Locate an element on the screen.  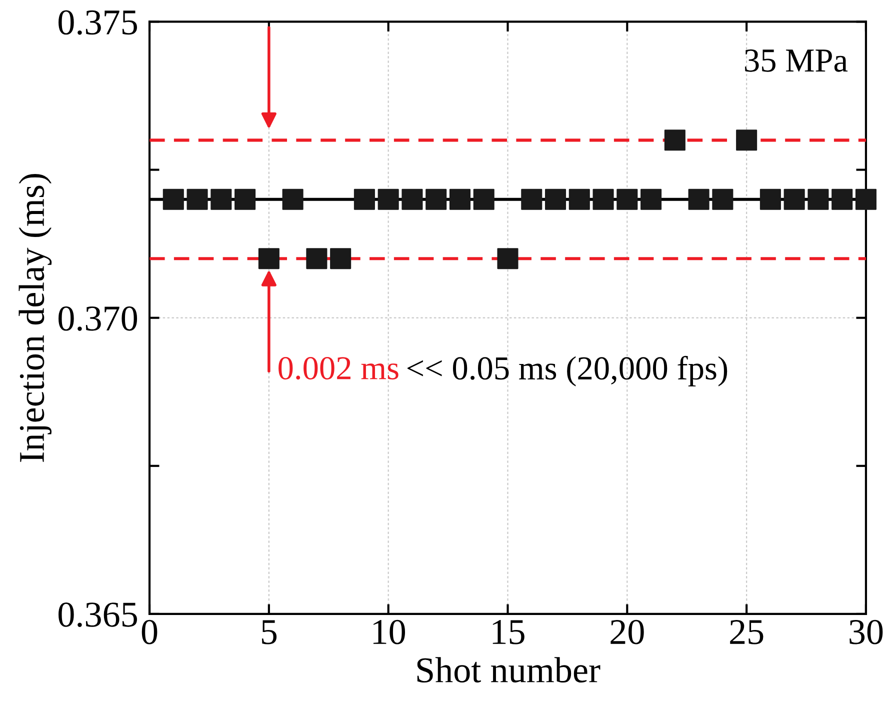
x-tick-label: 5 is located at coordinates (269, 632).